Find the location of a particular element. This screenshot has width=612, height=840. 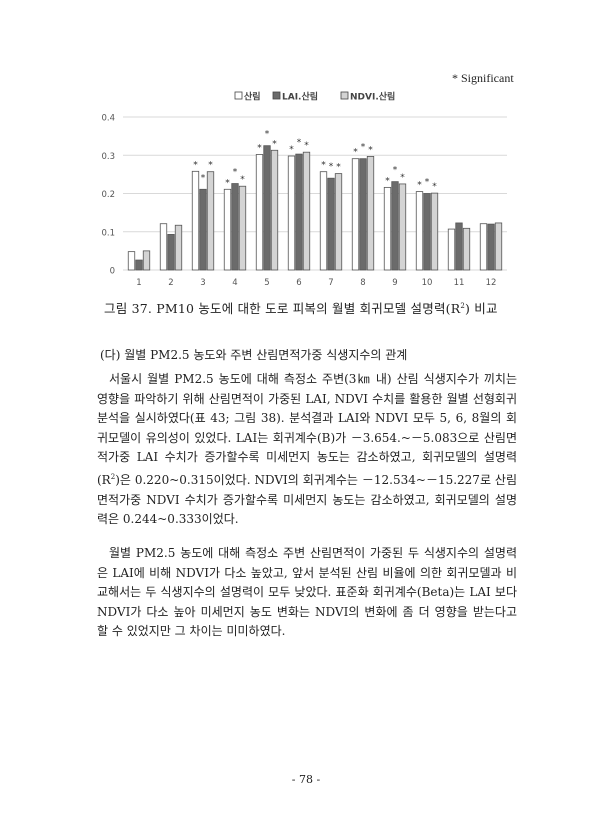

y-tick-label: 0.4 is located at coordinates (108, 119).